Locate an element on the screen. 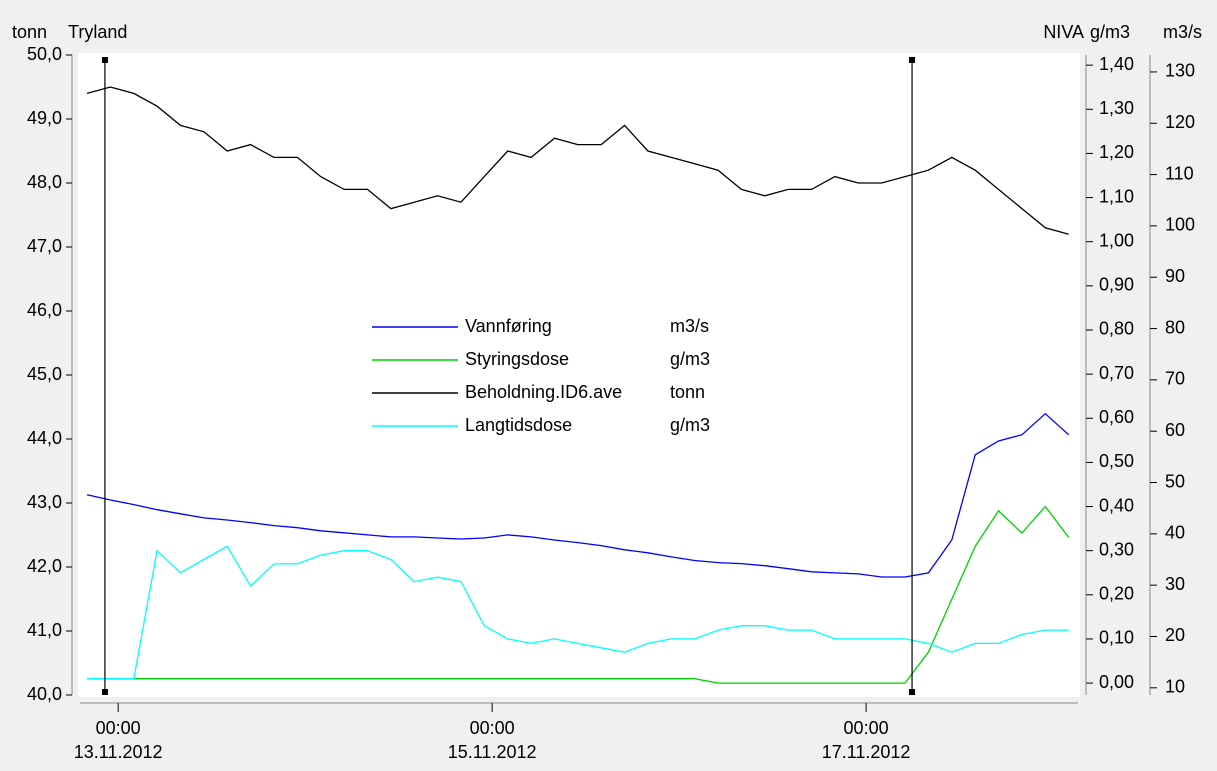 This screenshot has height=771, width=1217. y2-axis-unit: g/m3 is located at coordinates (1110, 32).